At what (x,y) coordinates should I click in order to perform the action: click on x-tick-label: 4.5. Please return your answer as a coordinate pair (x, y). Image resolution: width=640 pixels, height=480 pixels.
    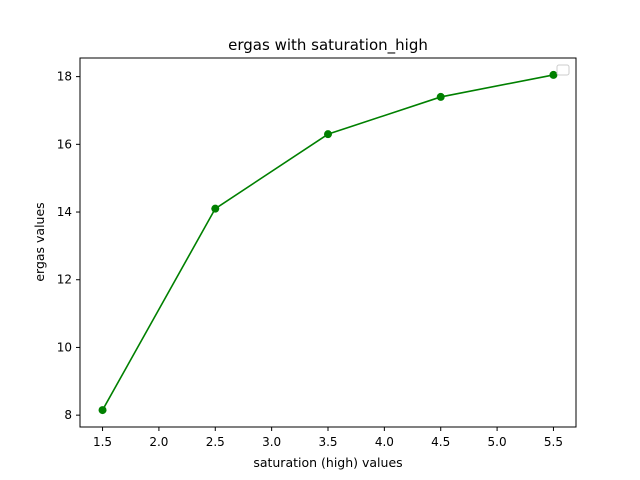
    Looking at the image, I should click on (440, 442).